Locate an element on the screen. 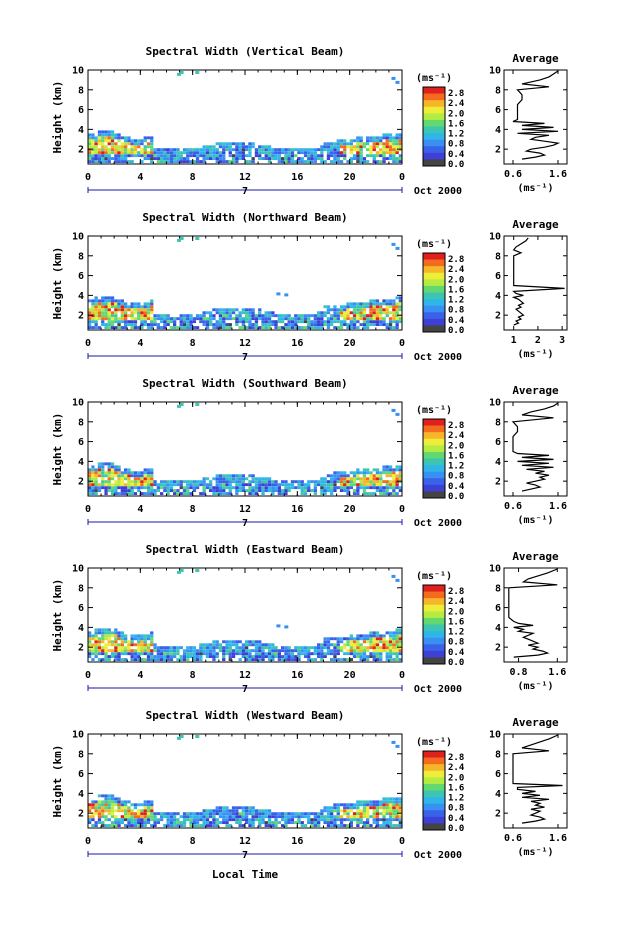  colorbar-tick-label: 0.4 is located at coordinates (456, 653).